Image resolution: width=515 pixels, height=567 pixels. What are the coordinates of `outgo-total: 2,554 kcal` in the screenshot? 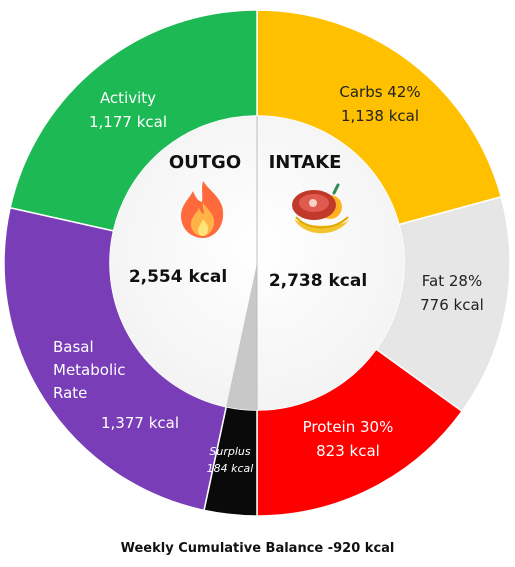 It's located at (178, 277).